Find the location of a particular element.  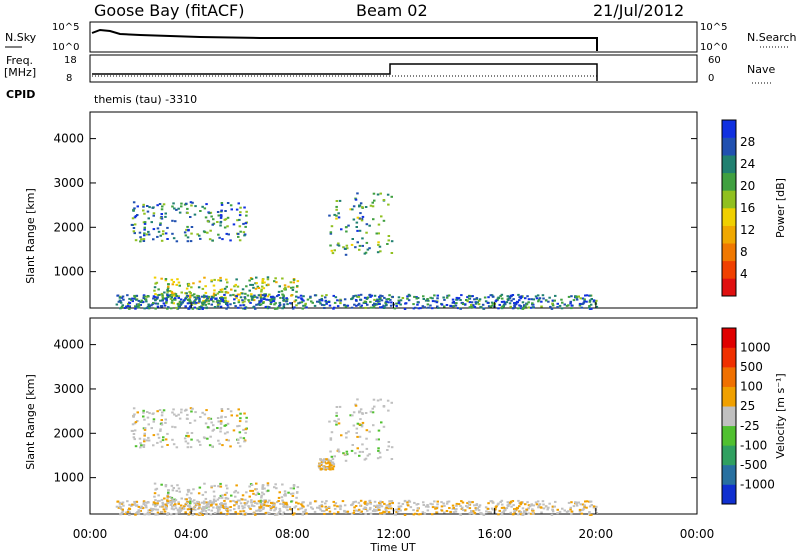

colorbar-tick: 500 is located at coordinates (751, 367).